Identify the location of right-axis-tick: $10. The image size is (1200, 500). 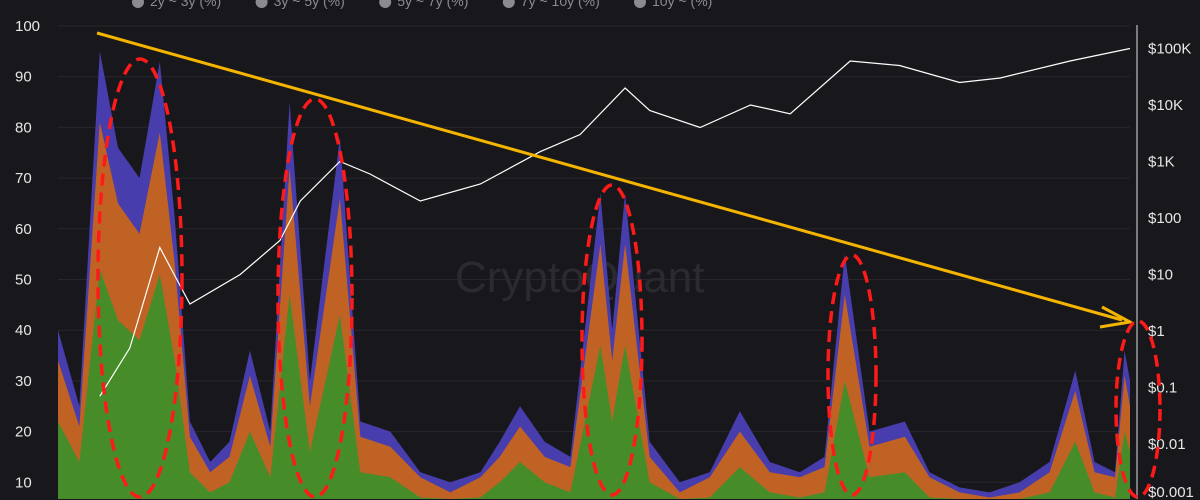
(1160, 275).